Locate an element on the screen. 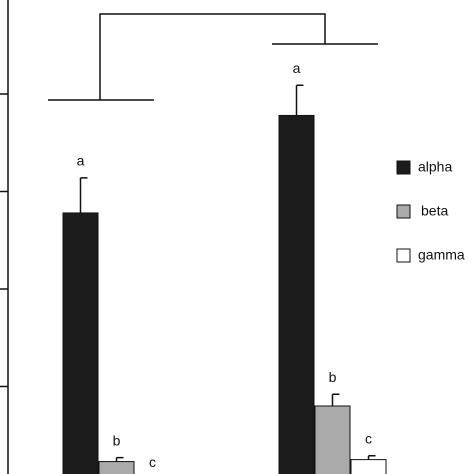 The height and width of the screenshot is (474, 474). legend-label: gamma is located at coordinates (441, 255).